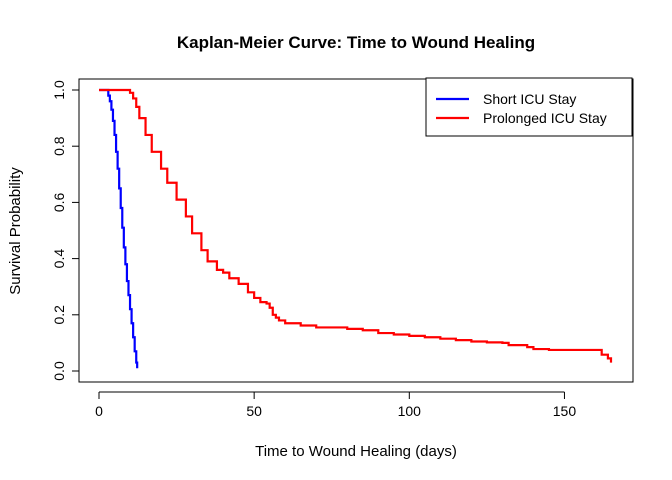 The image size is (672, 480). What do you see at coordinates (410, 411) in the screenshot?
I see `x-tick-label: 100` at bounding box center [410, 411].